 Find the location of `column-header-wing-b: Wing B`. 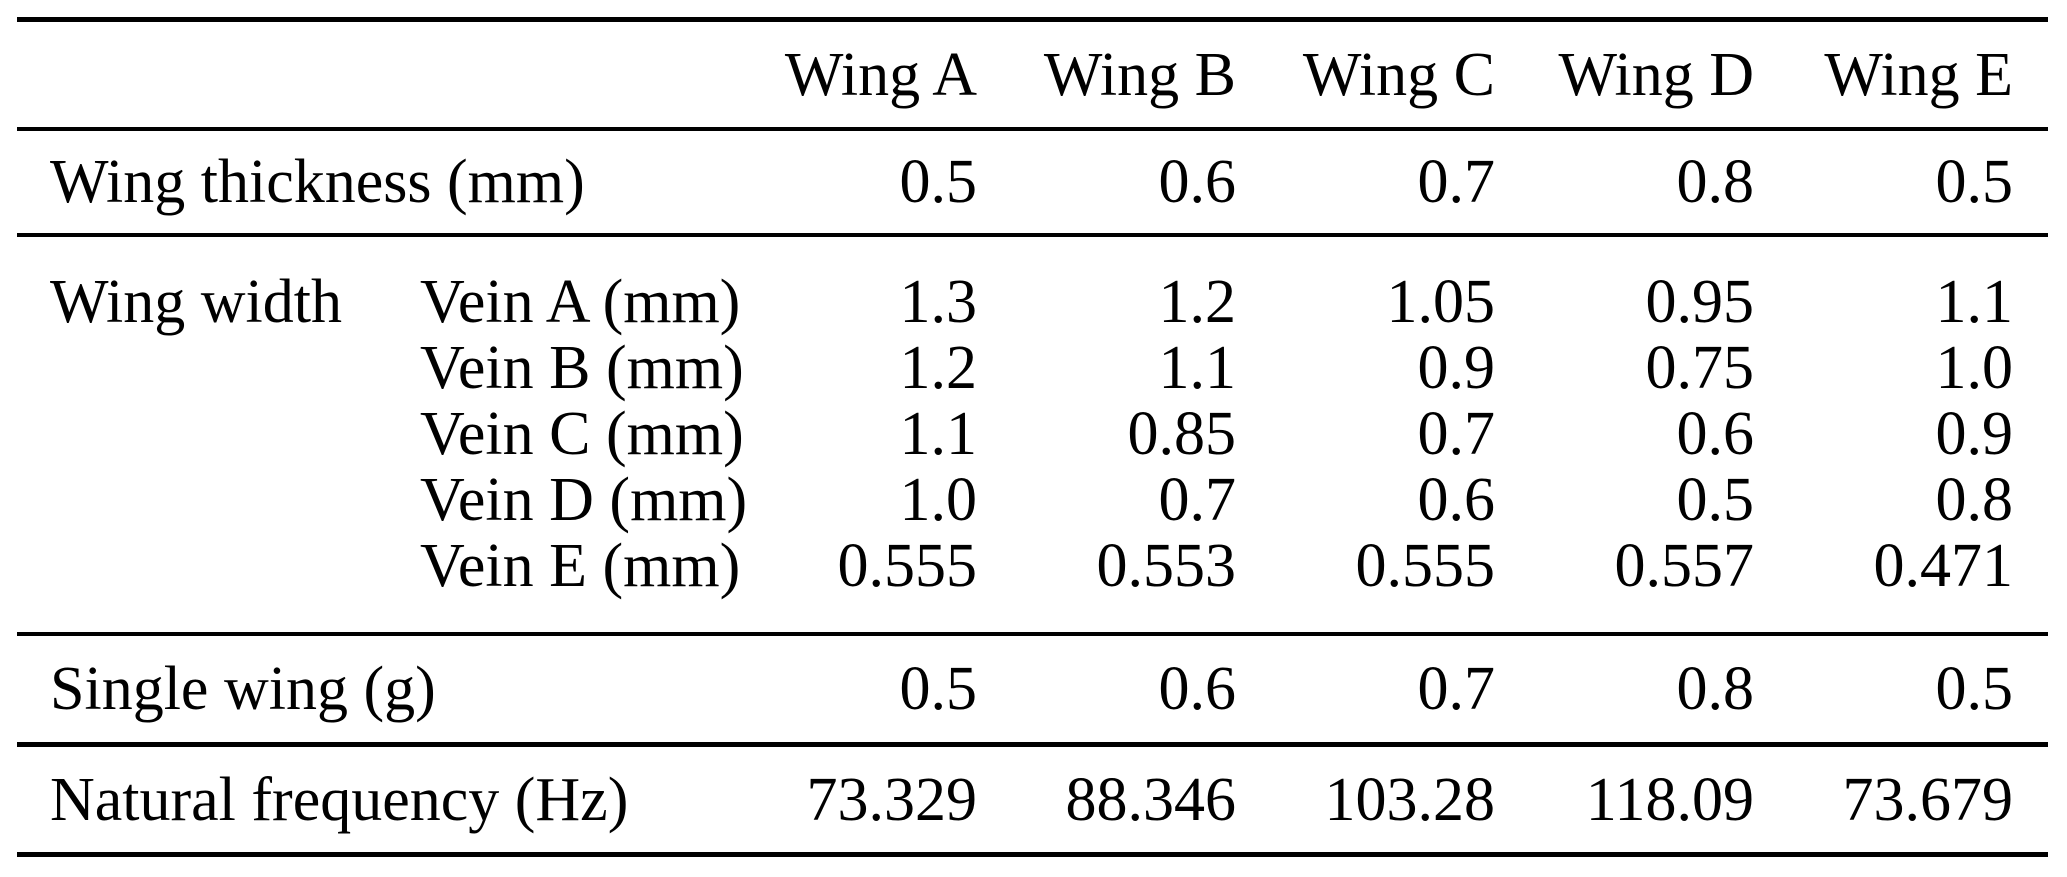

column-header-wing-b: Wing B is located at coordinates (1139, 74).